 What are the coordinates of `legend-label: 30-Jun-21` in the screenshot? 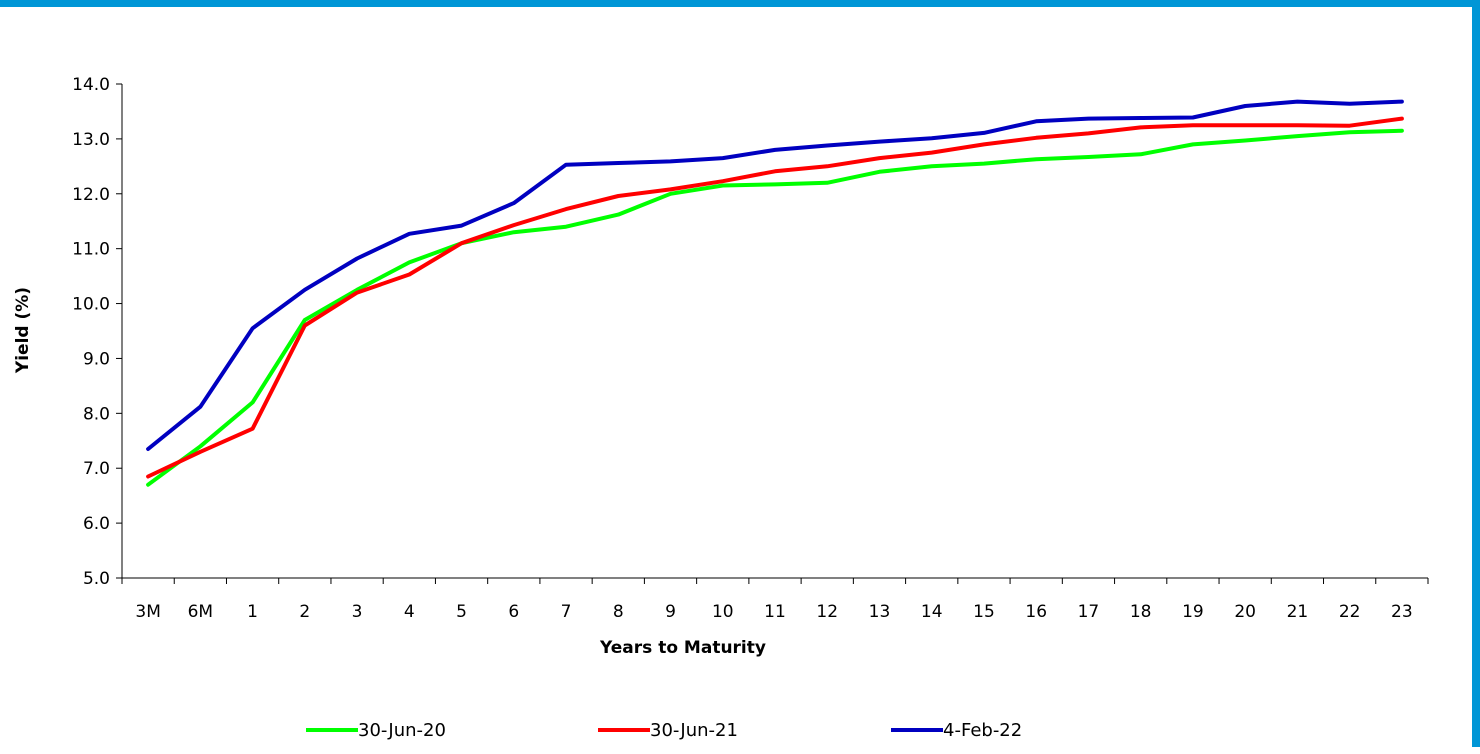 It's located at (694, 730).